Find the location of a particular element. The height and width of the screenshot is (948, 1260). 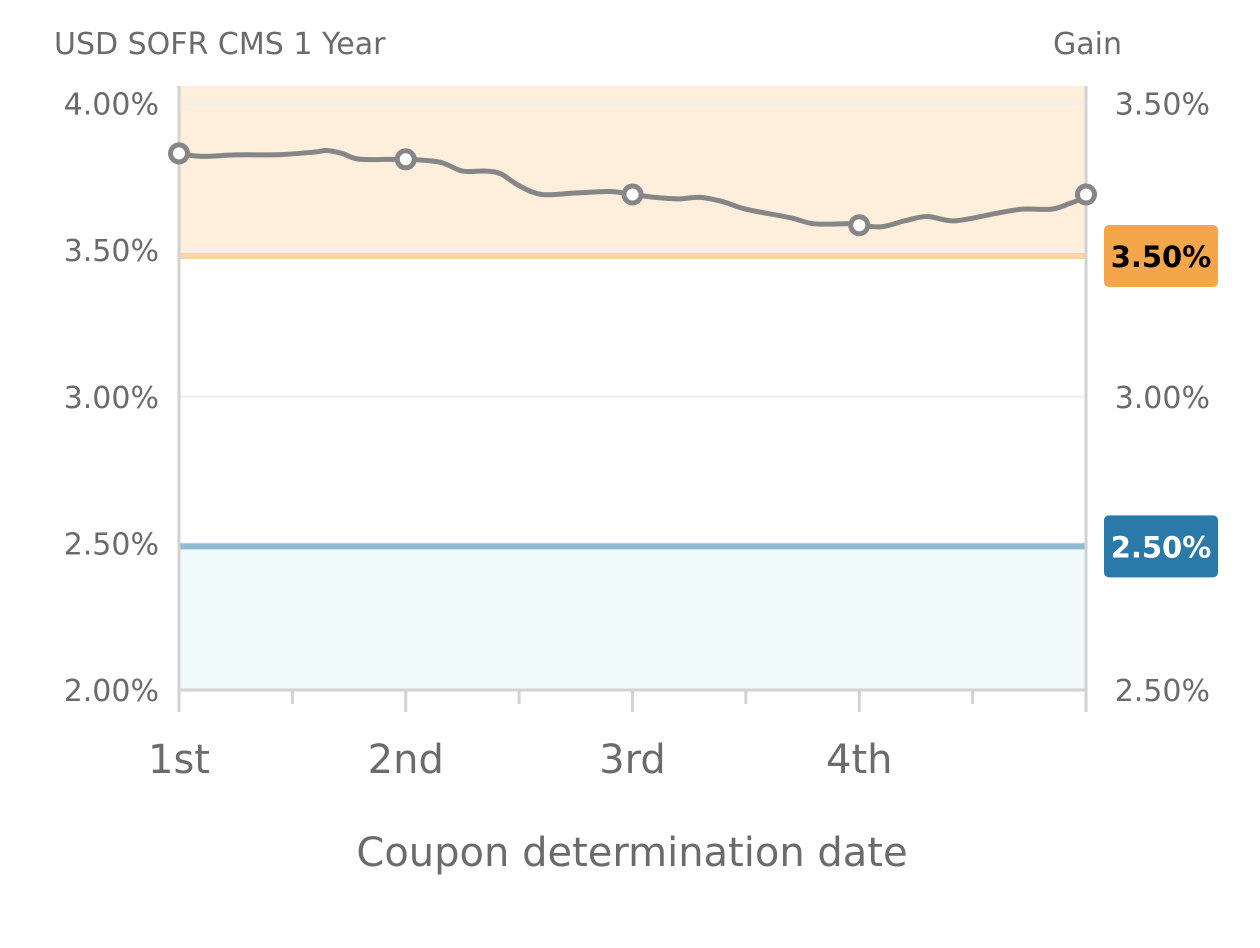

x-tick-label-2: 3rd is located at coordinates (632, 760).